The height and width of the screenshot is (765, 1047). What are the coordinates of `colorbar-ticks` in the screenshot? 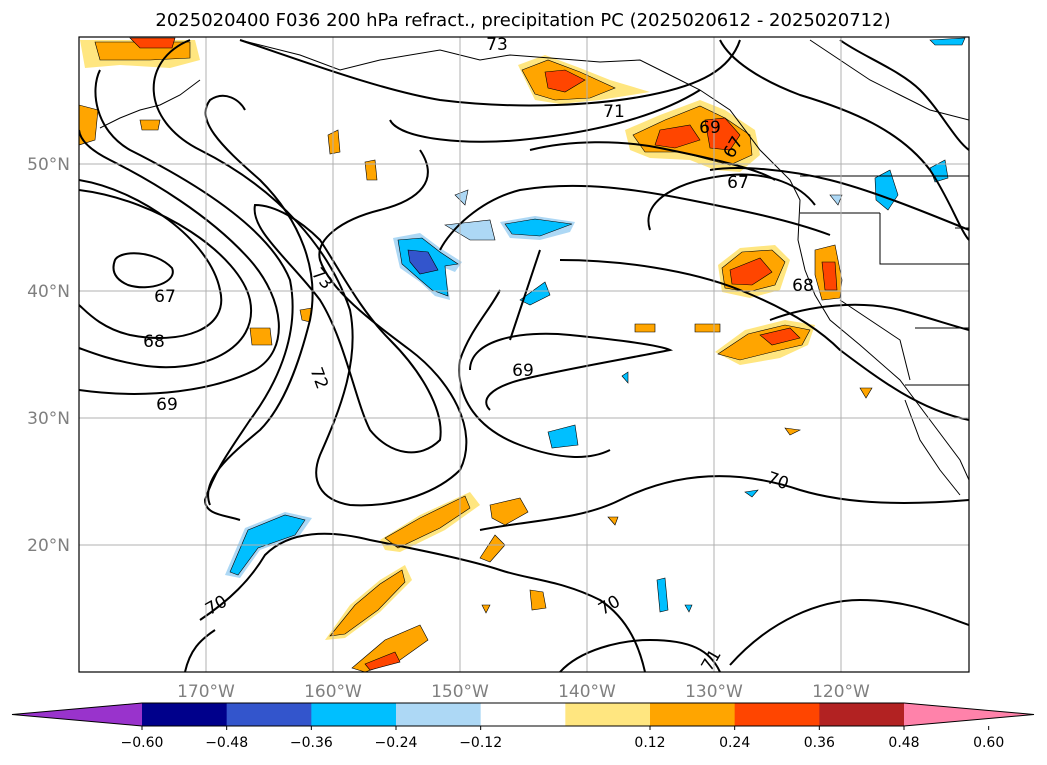 It's located at (565, 728).